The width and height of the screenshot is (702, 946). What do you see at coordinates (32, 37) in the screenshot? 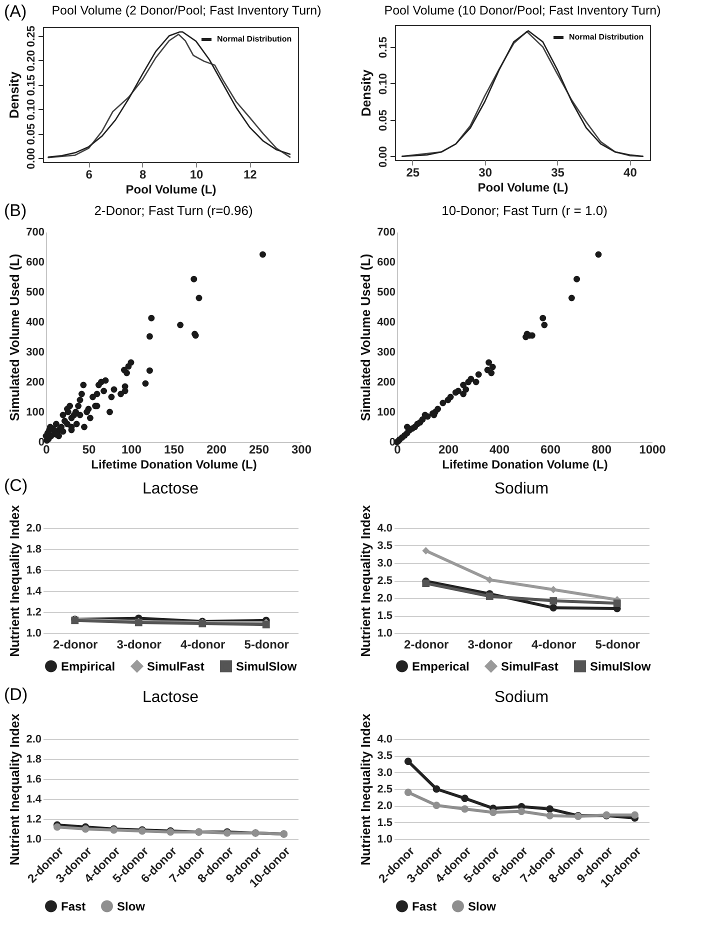
I see `y-tick-label: 0.25` at bounding box center [32, 37].